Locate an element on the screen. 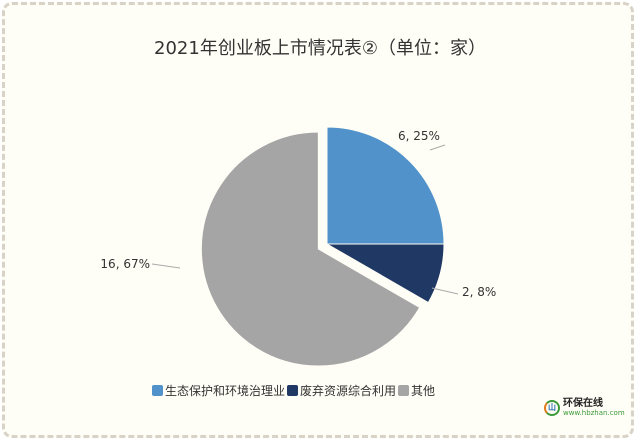  hb-logo-icon: 山 is located at coordinates (552, 408).